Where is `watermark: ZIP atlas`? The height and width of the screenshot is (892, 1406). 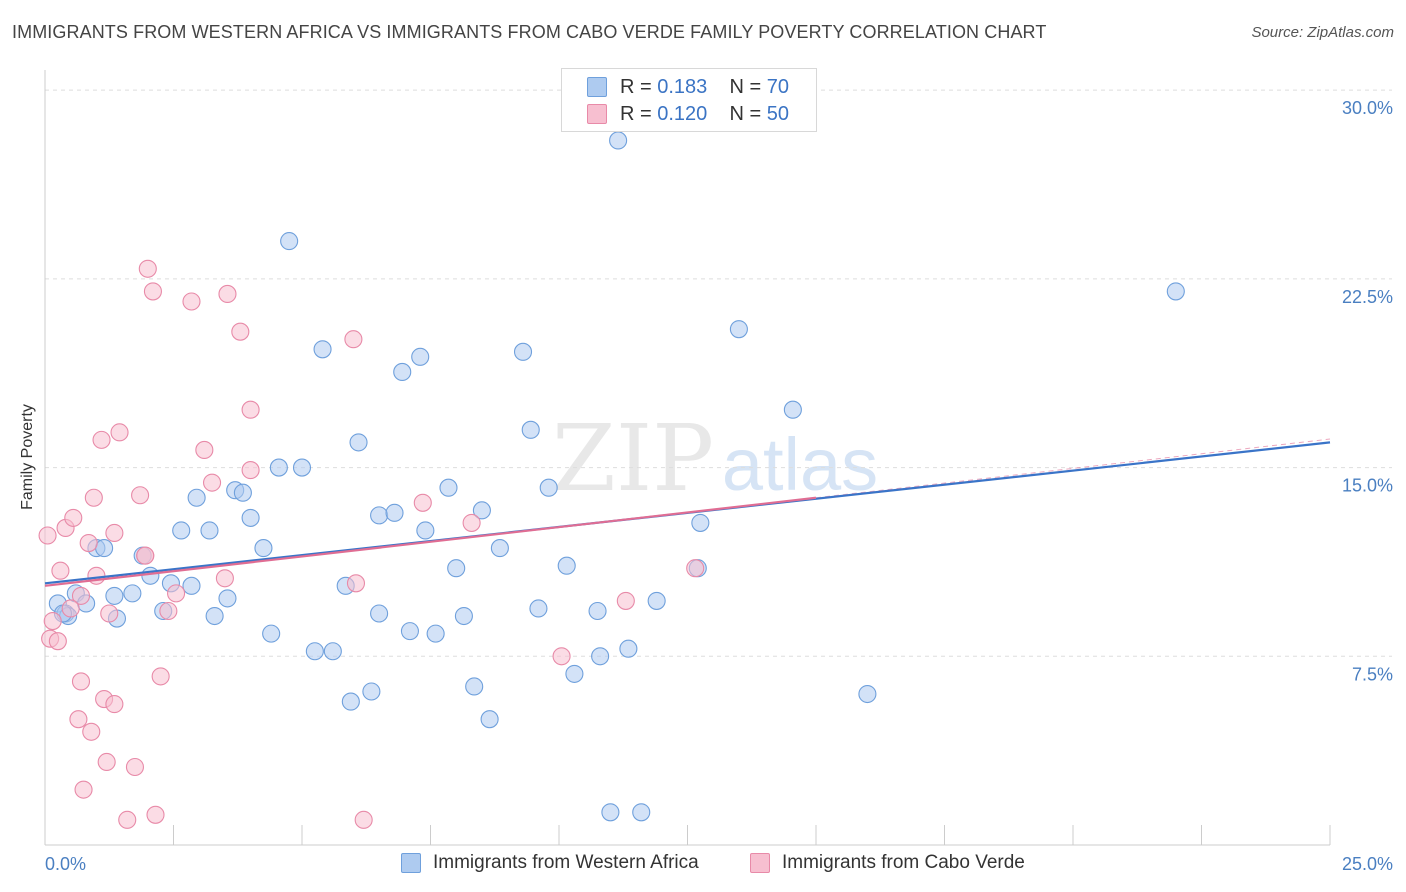 watermark: ZIP atlas is located at coordinates (715, 458).